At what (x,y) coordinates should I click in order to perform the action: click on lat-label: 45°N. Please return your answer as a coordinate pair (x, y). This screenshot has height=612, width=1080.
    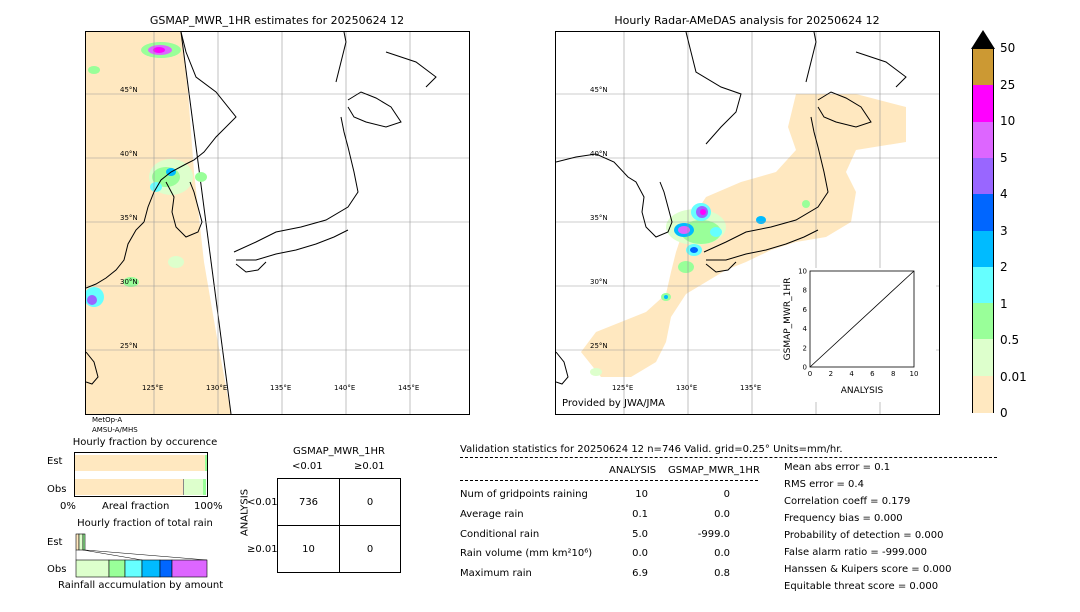
    Looking at the image, I should click on (599, 90).